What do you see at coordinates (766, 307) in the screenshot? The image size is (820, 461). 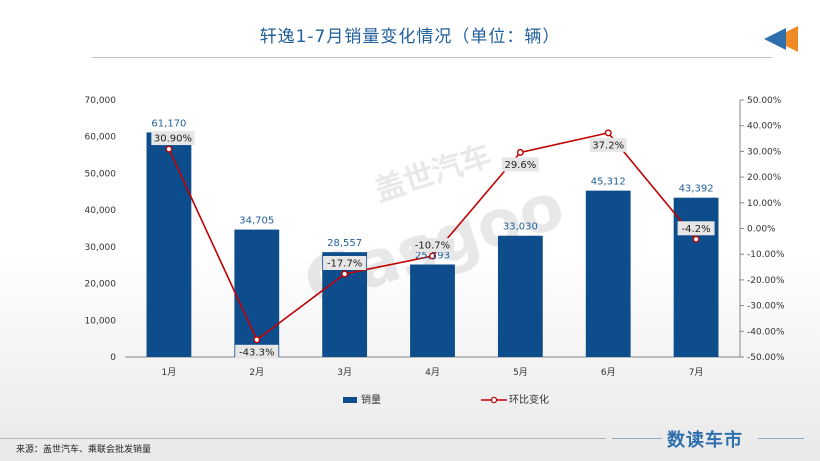 I see `y2-tick-label: -30.00%` at bounding box center [766, 307].